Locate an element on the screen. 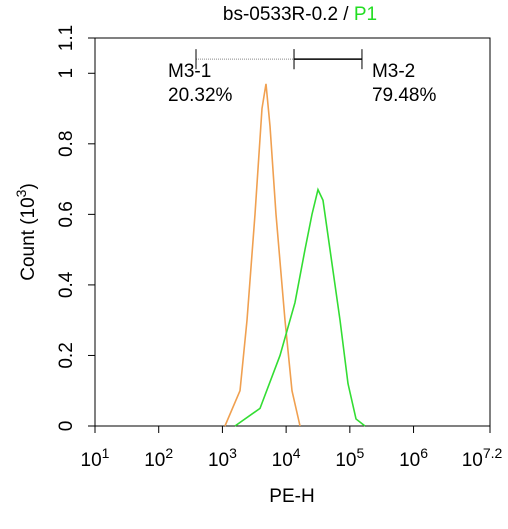 The width and height of the screenshot is (508, 529). x-tick-label: 10¹ is located at coordinates (95, 458).